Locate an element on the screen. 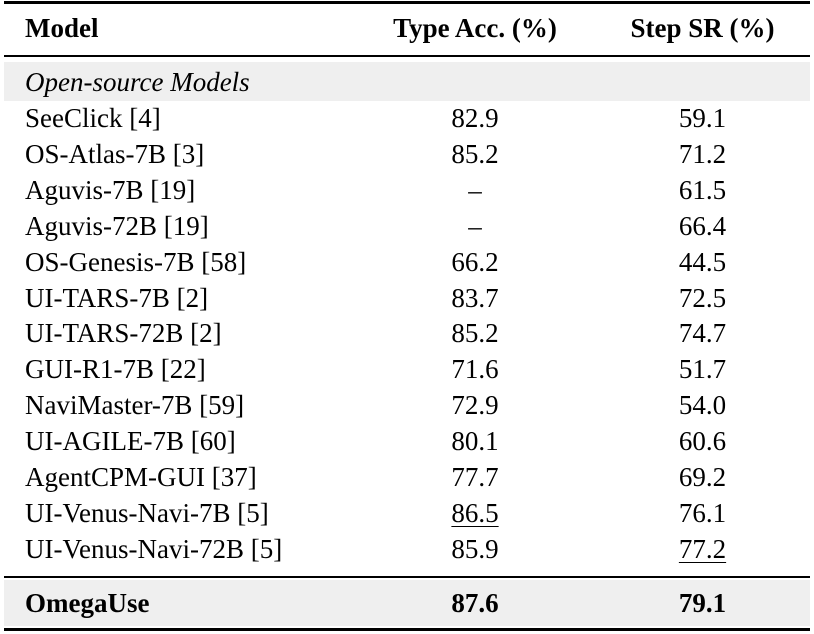 The height and width of the screenshot is (634, 814). final-rule is located at coordinates (407, 577).